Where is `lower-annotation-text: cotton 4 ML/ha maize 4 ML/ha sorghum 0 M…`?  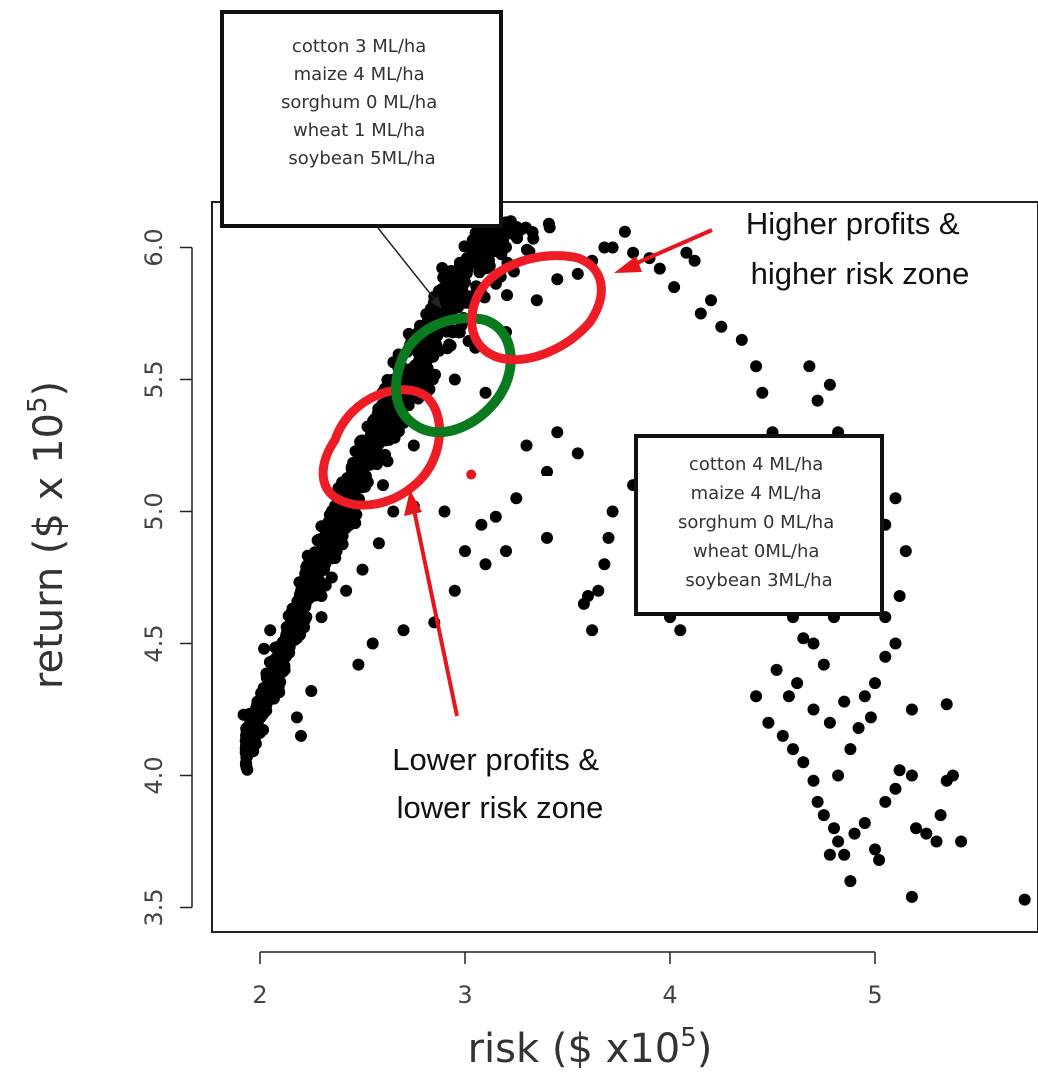 lower-annotation-text: cotton 4 ML/ha maize 4 ML/ha sorghum 0 M… is located at coordinates (759, 522).